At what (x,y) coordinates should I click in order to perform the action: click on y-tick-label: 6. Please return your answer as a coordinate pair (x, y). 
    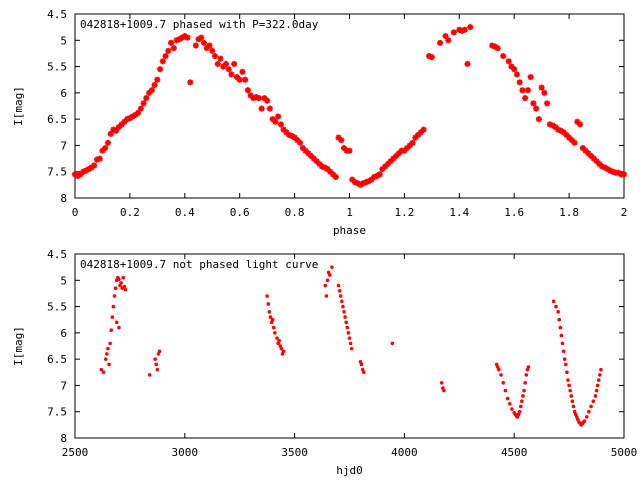
    Looking at the image, I should click on (63, 93).